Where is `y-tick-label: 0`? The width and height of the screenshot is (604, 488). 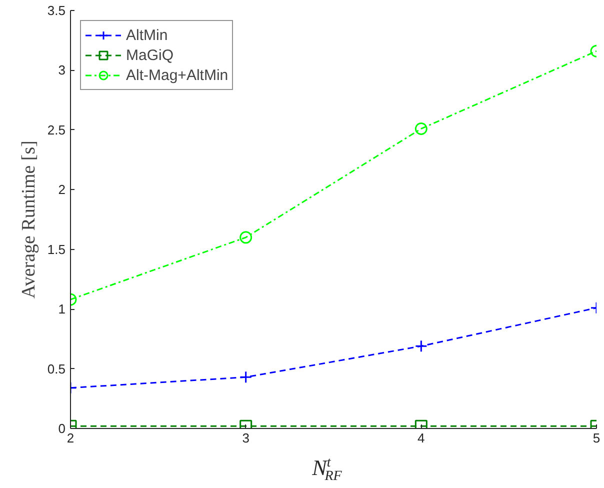 y-tick-label: 0 is located at coordinates (62, 428).